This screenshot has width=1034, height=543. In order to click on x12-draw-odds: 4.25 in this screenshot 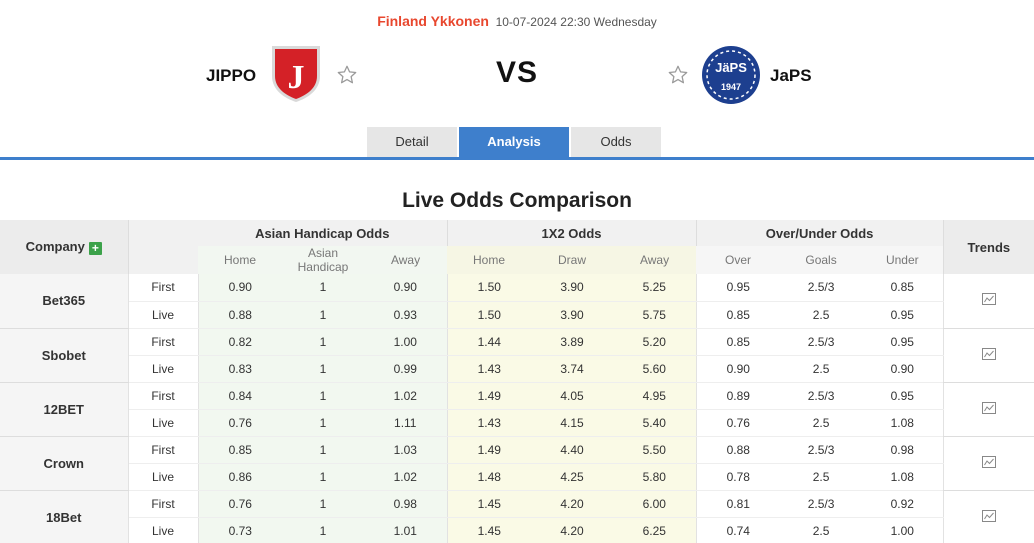, I will do `click(572, 477)`.